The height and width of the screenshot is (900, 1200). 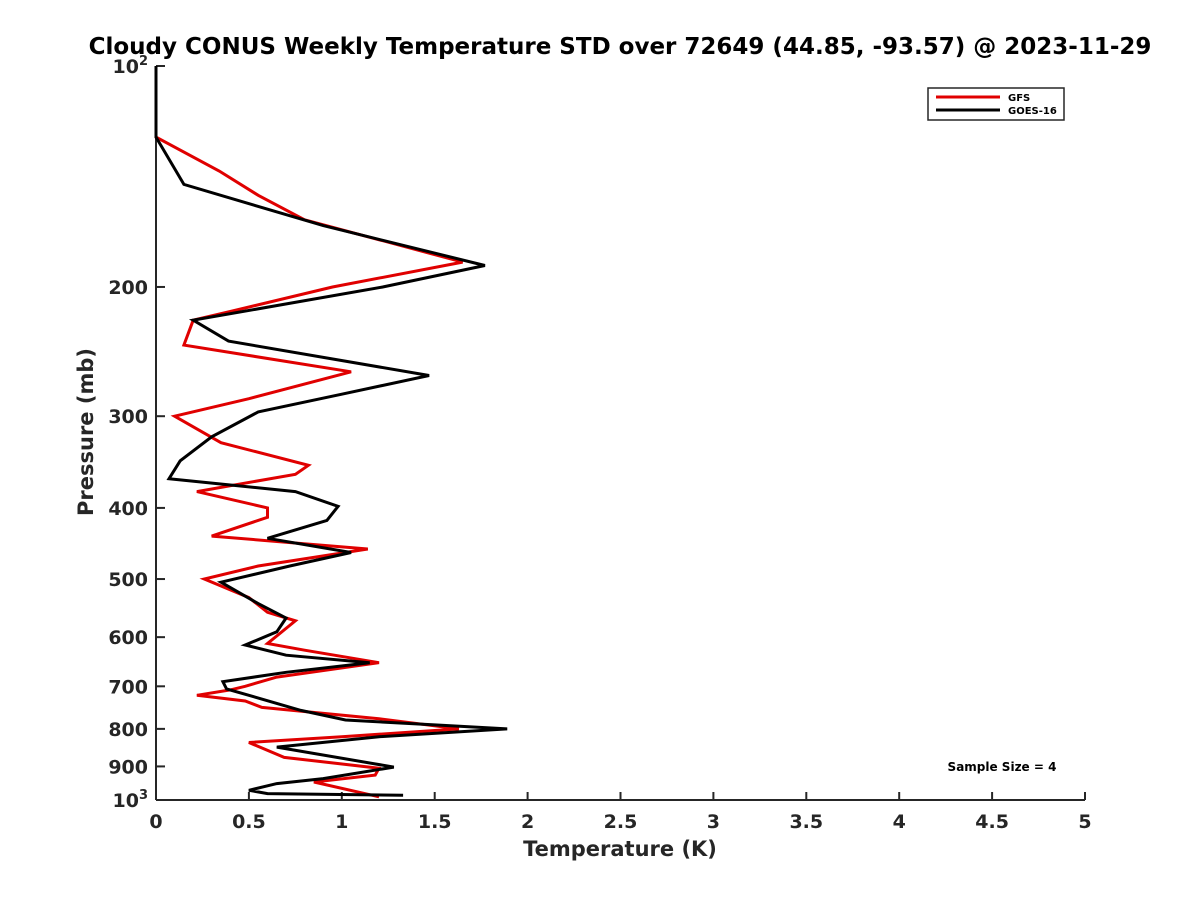 What do you see at coordinates (128, 288) in the screenshot?
I see `y-tick-label: 200` at bounding box center [128, 288].